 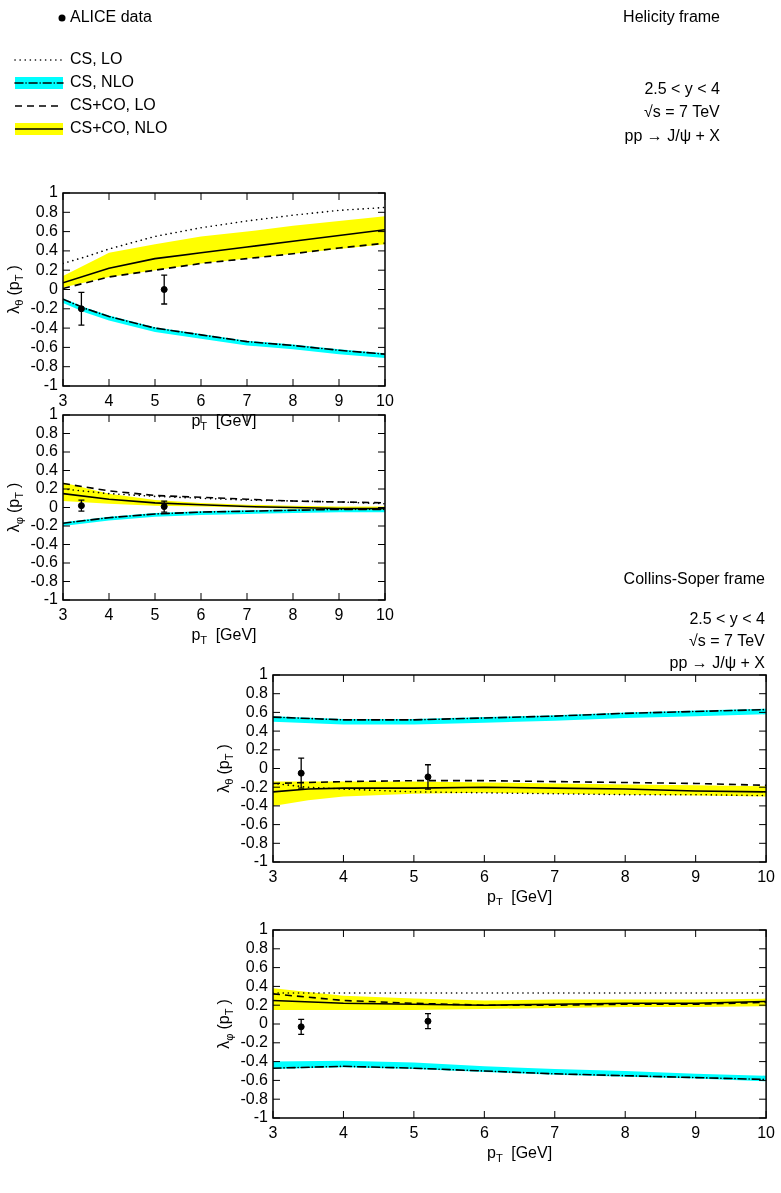 I want to click on legend-label: CS+CO, NLO, so click(x=119, y=128).